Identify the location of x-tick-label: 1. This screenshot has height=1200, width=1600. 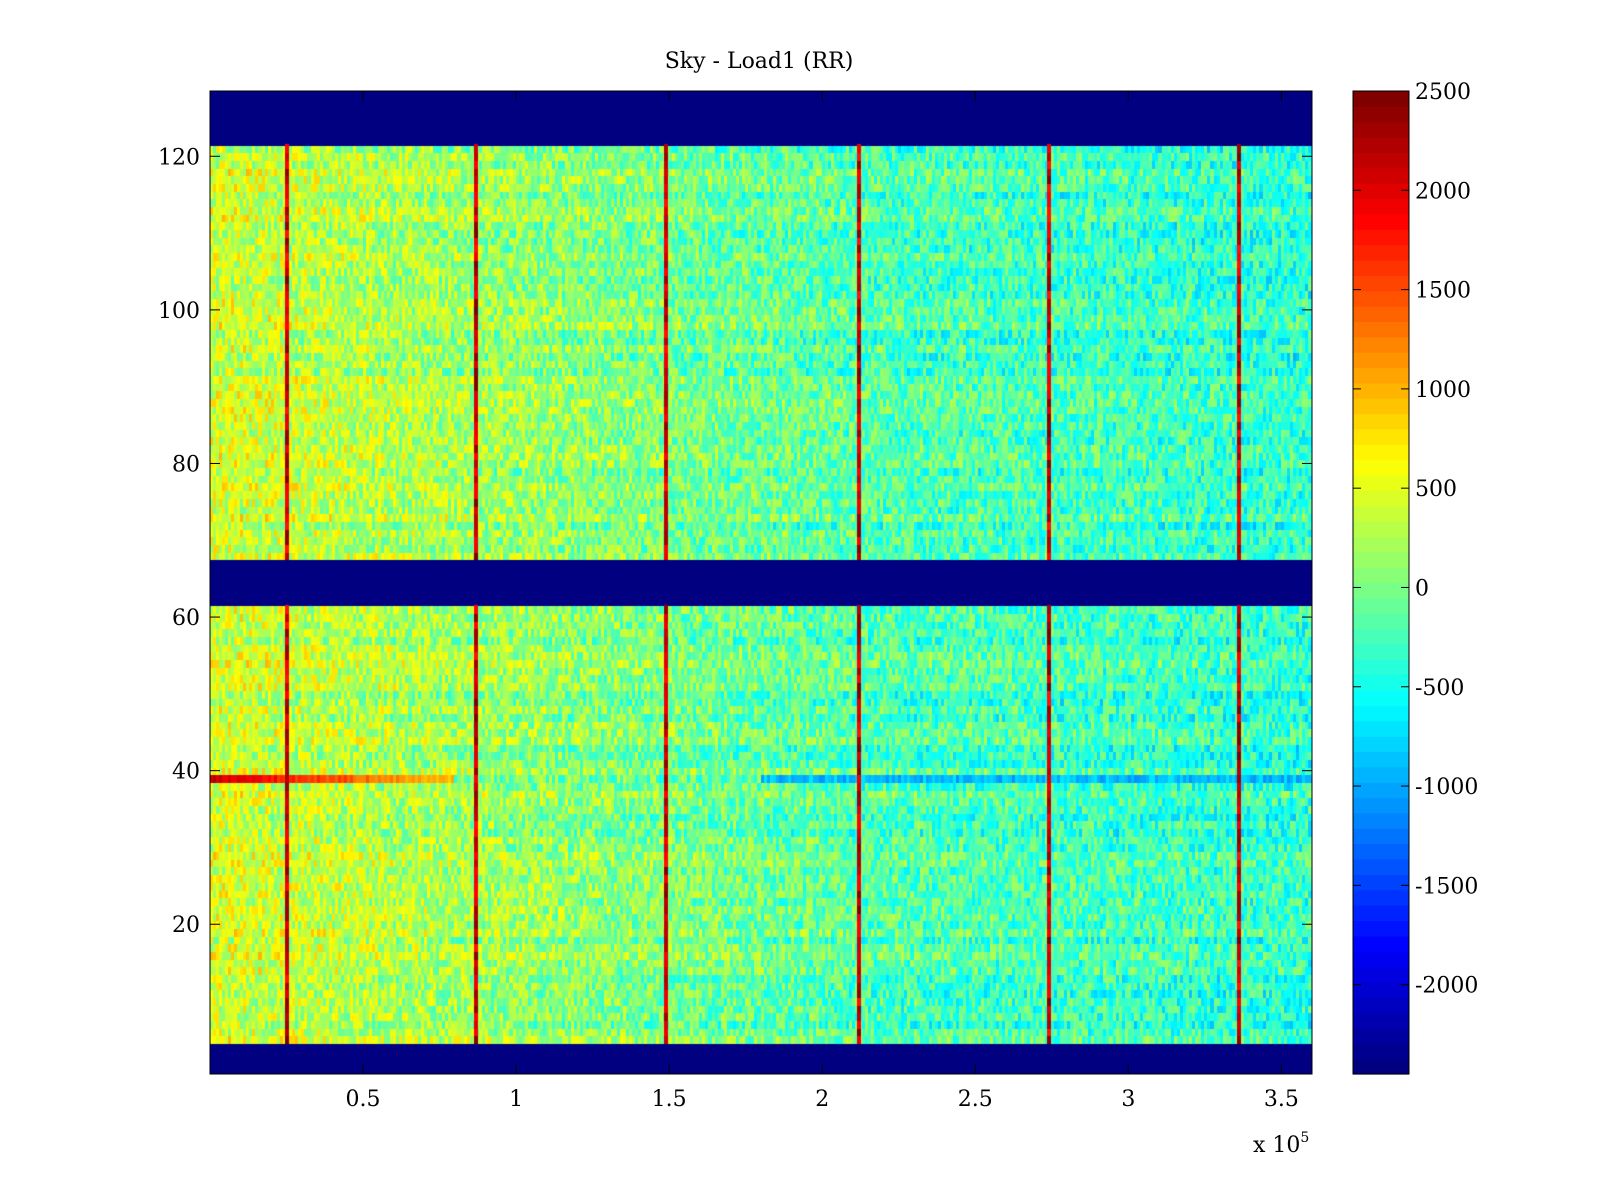
(516, 1099).